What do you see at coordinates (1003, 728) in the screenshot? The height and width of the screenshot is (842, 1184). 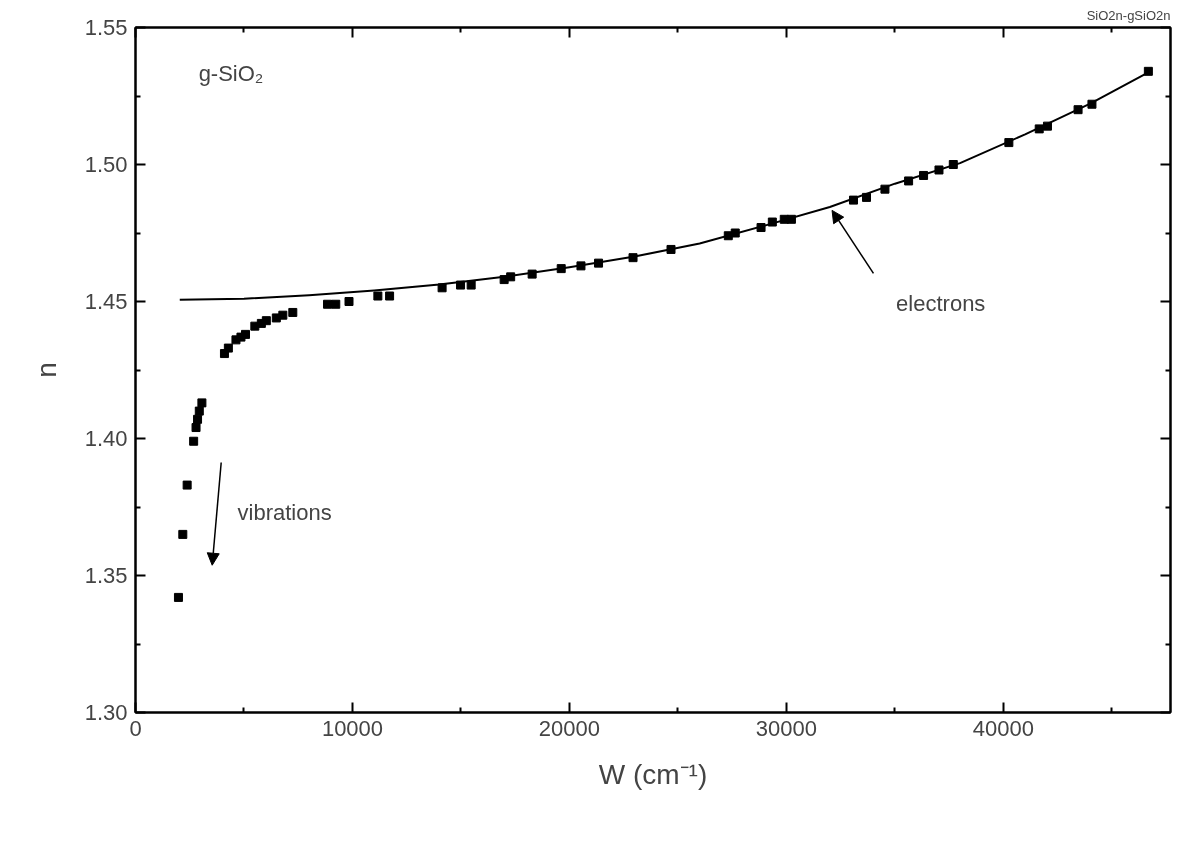 I see `x-tick-label: 40000` at bounding box center [1003, 728].